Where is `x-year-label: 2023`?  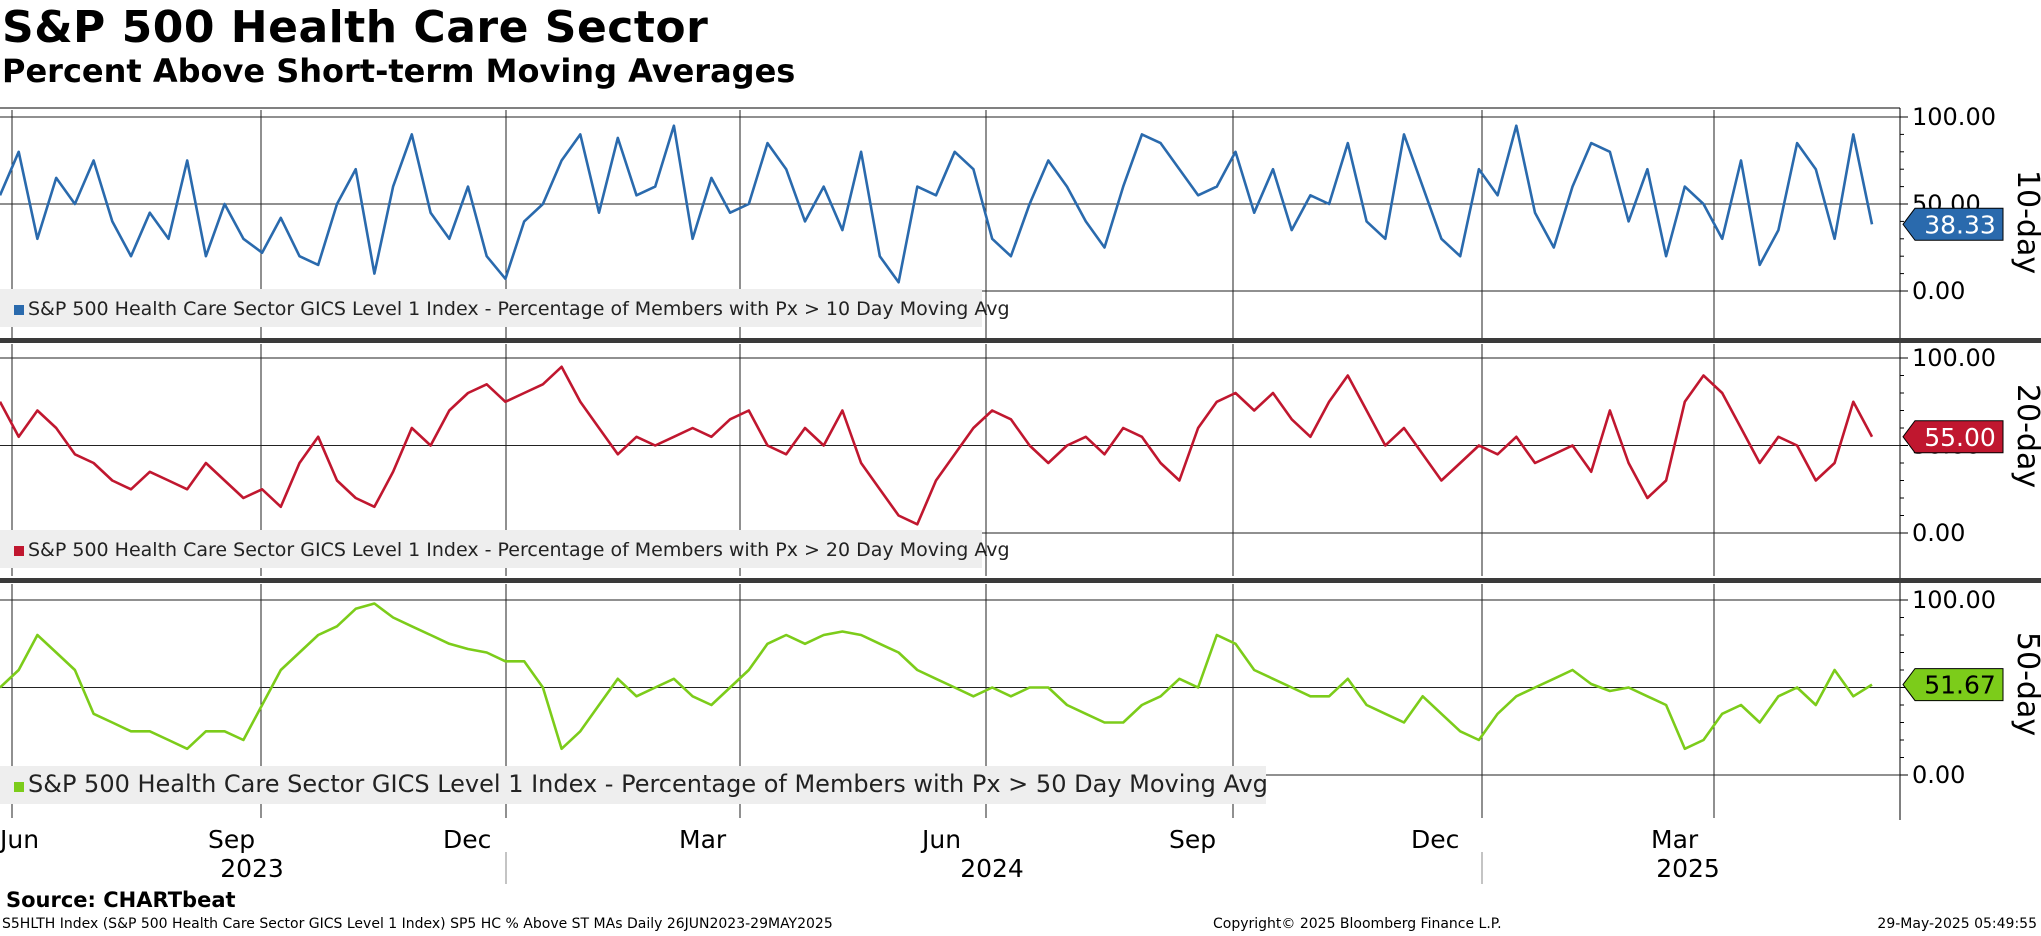 x-year-label: 2023 is located at coordinates (252, 868).